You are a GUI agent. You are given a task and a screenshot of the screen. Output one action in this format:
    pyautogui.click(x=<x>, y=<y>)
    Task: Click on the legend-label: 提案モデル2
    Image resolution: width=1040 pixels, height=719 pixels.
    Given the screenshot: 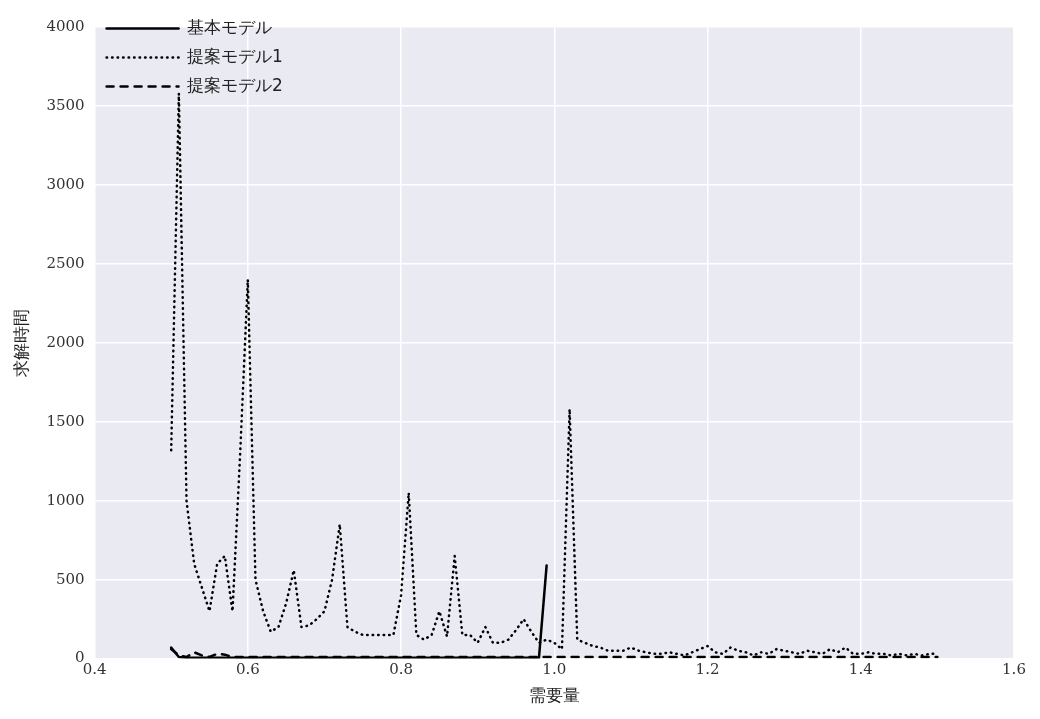 What is the action you would take?
    pyautogui.click(x=235, y=84)
    